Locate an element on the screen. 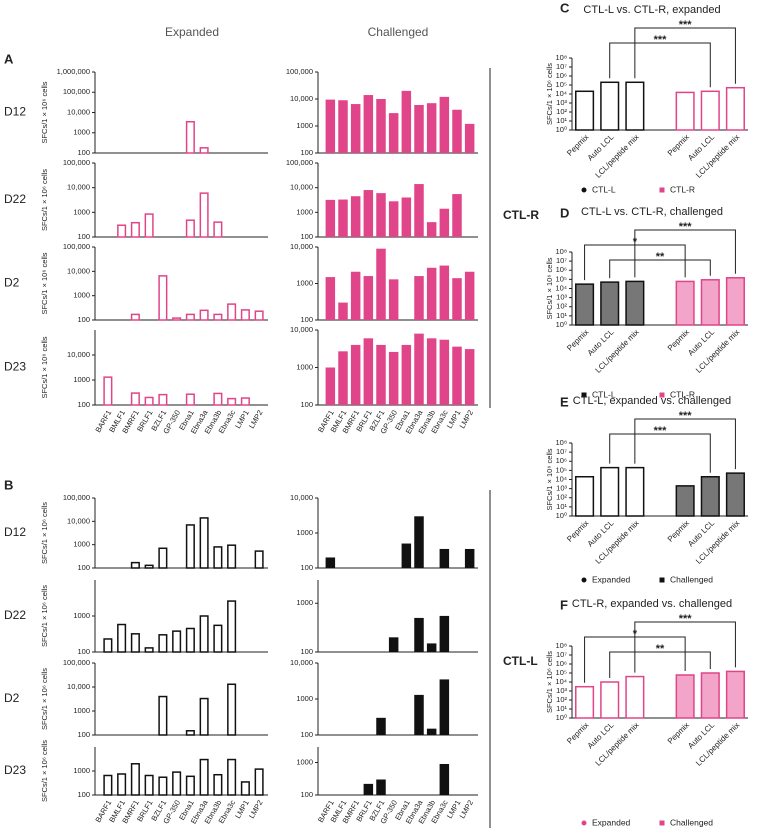  x-tick-label: LCL/peptide mix is located at coordinates (617, 156).